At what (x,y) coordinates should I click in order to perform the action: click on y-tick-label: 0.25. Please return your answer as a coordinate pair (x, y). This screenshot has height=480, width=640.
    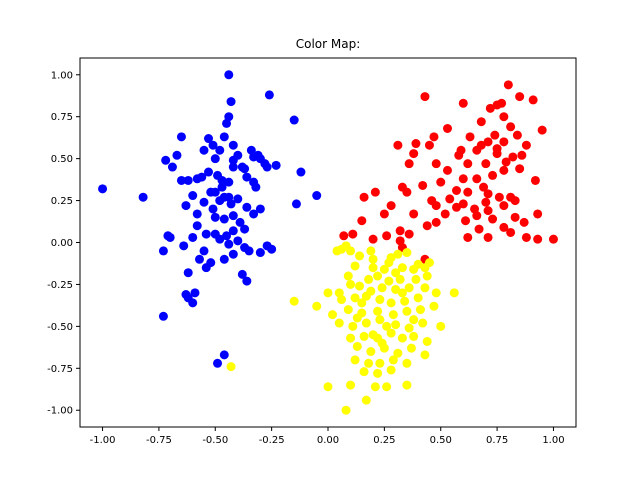
    Looking at the image, I should click on (62, 201).